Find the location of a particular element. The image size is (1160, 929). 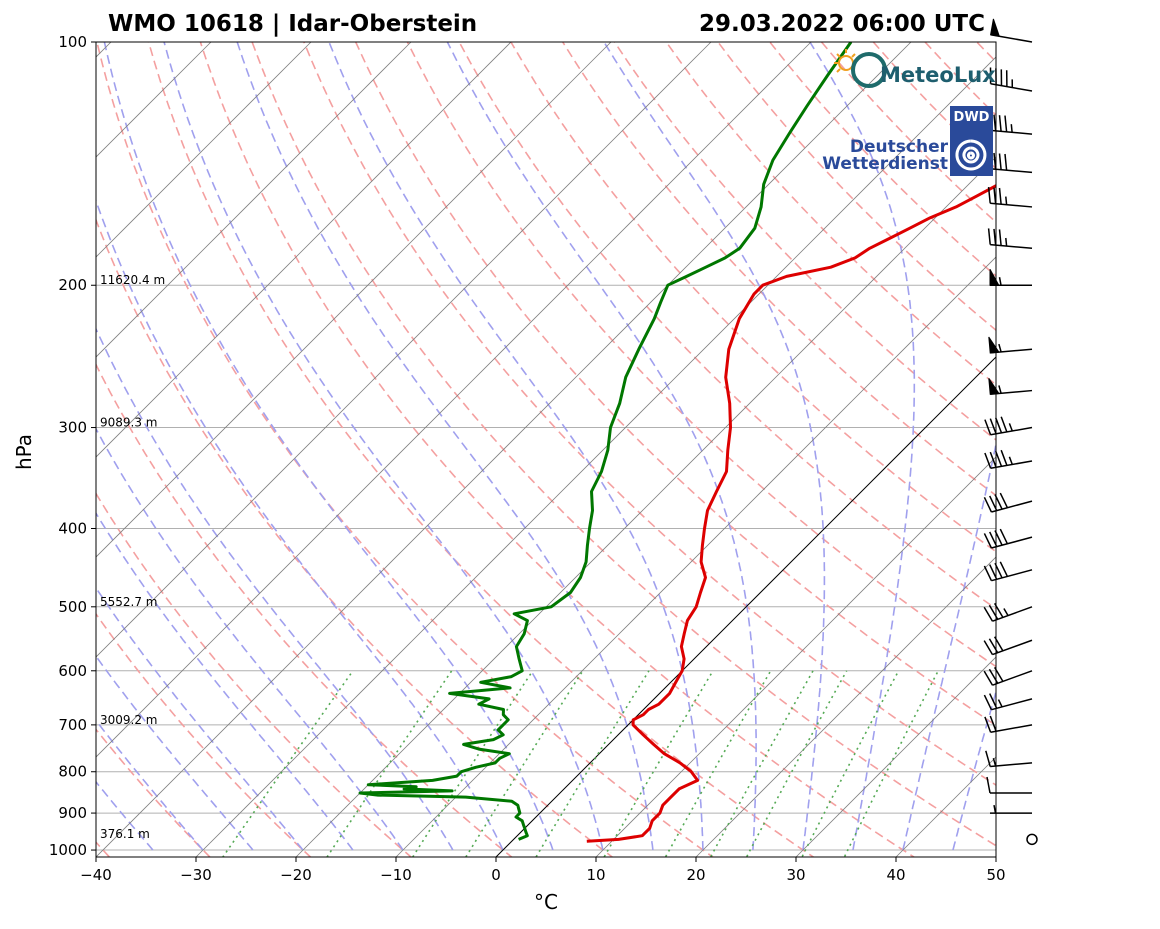

x-tick-label: 10 is located at coordinates (595, 875).